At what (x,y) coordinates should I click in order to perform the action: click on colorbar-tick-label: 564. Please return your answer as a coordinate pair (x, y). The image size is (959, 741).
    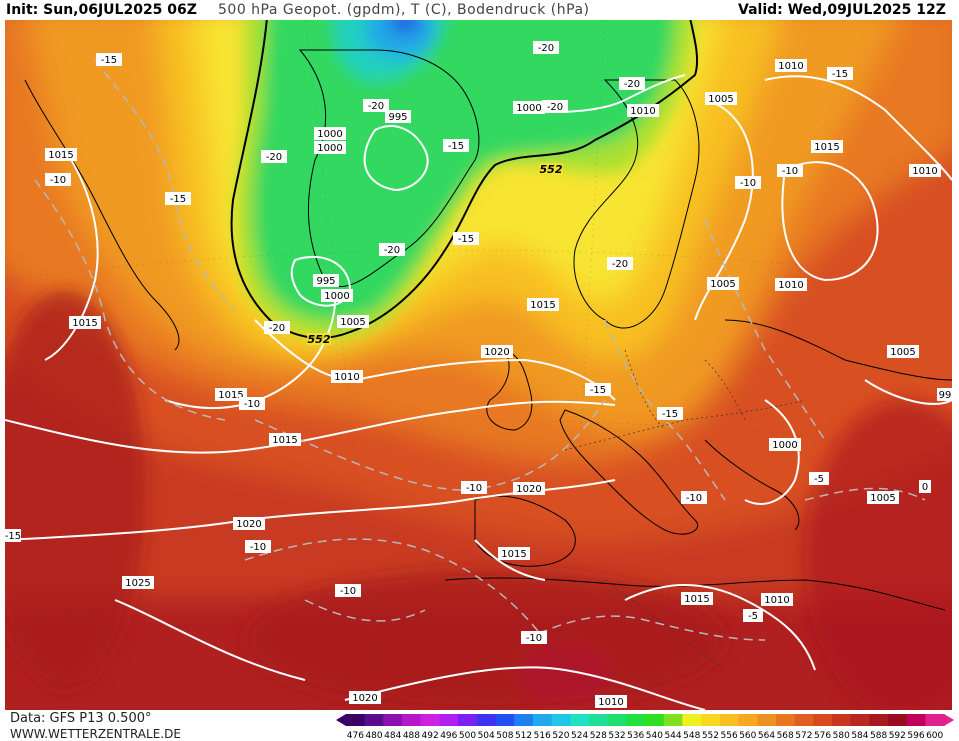
    Looking at the image, I should click on (766, 736).